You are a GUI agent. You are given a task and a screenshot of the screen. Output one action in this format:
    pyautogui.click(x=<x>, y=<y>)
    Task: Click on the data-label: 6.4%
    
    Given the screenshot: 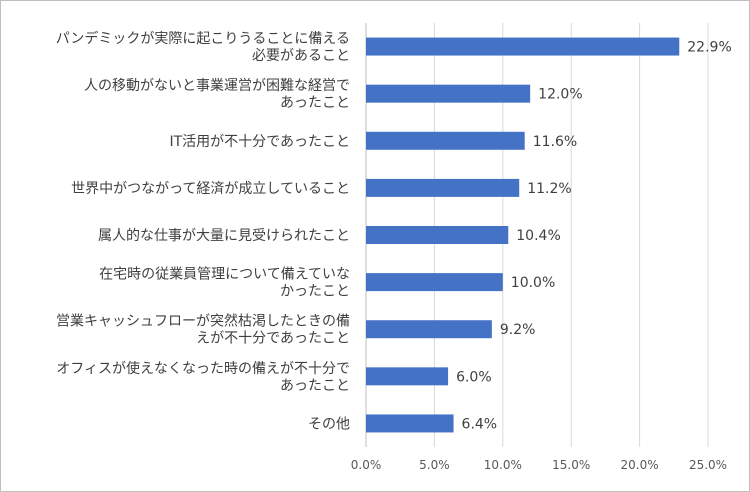 What is the action you would take?
    pyautogui.click(x=480, y=424)
    